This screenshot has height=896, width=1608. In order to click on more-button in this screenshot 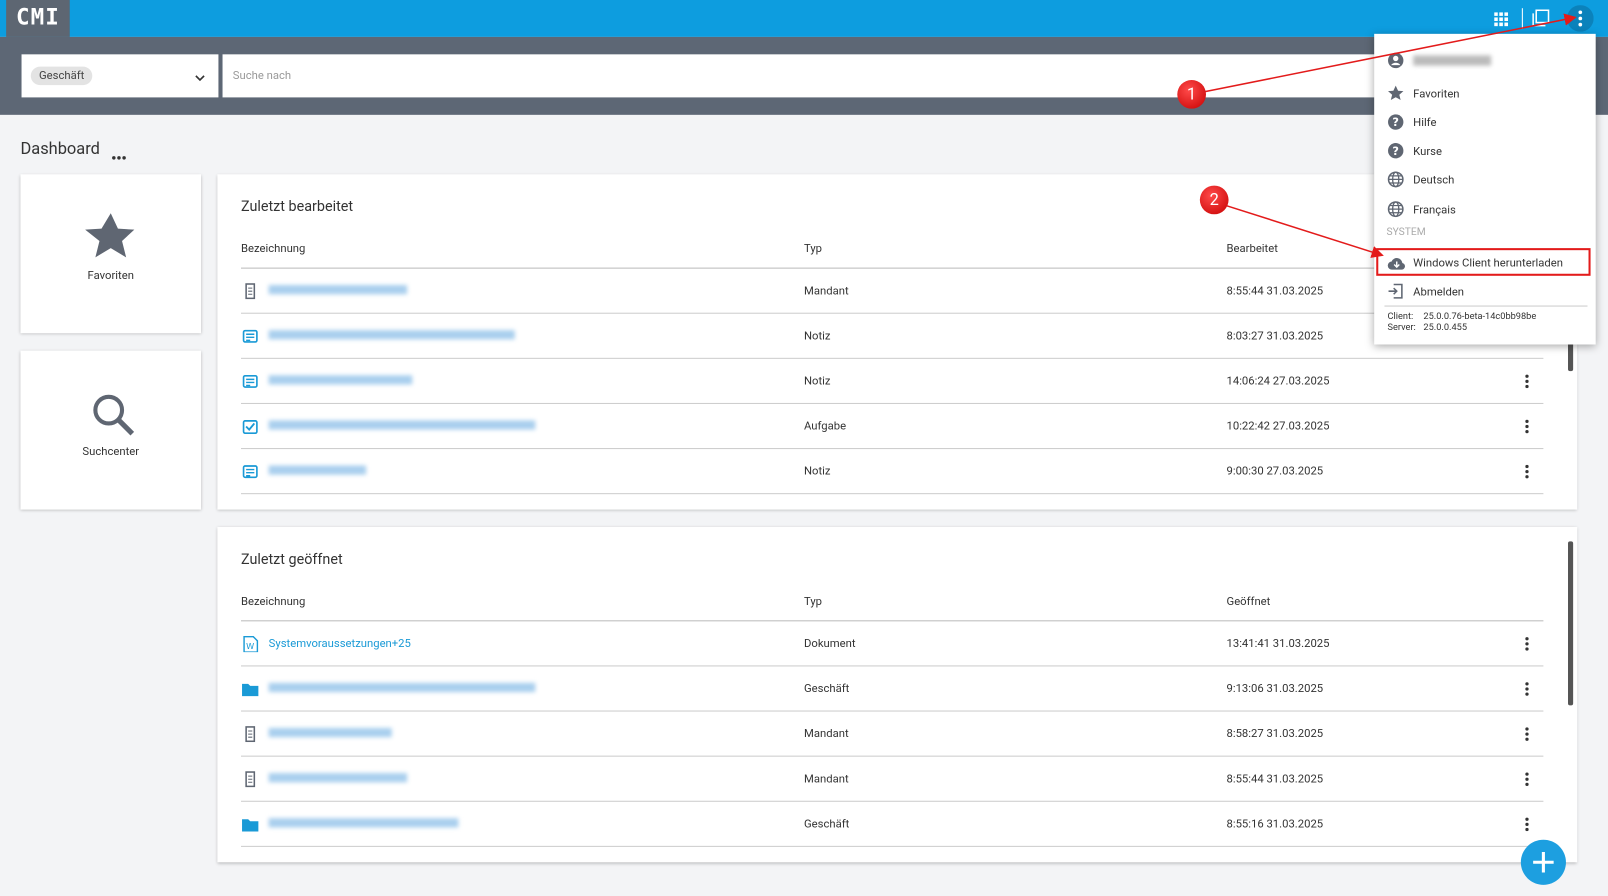, I will do `click(1580, 20)`.